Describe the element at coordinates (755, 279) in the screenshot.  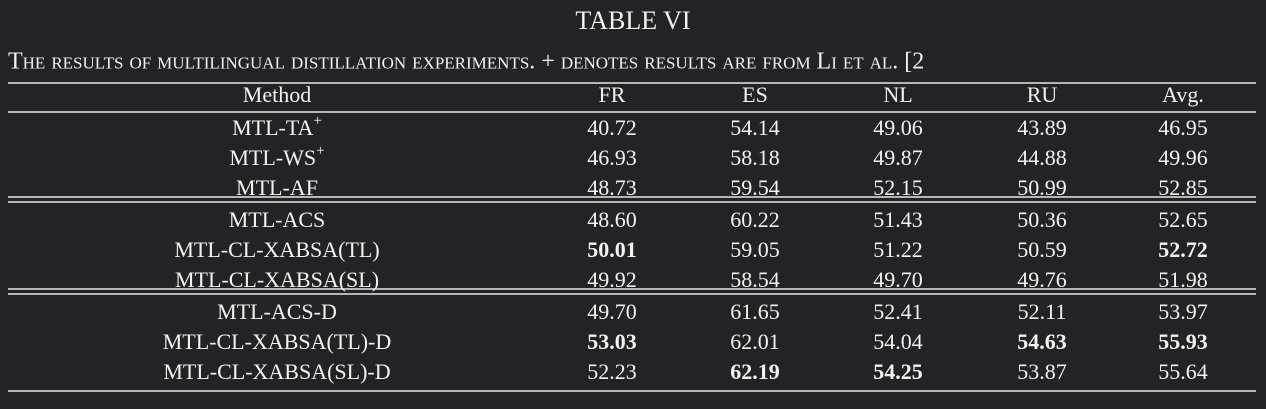
I see `value-cell: 58.54` at that location.